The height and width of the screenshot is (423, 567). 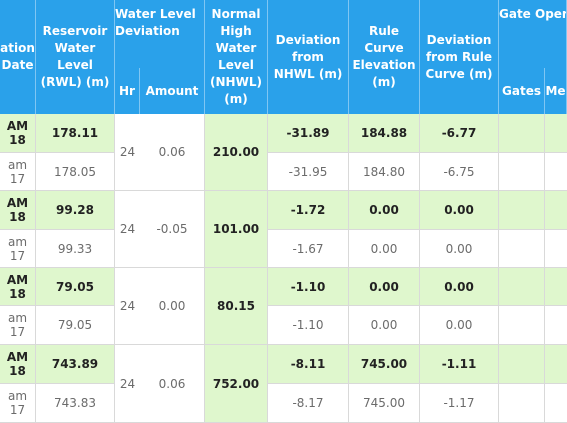 I want to click on header-deviation-rule-line: from Rule, so click(x=459, y=56).